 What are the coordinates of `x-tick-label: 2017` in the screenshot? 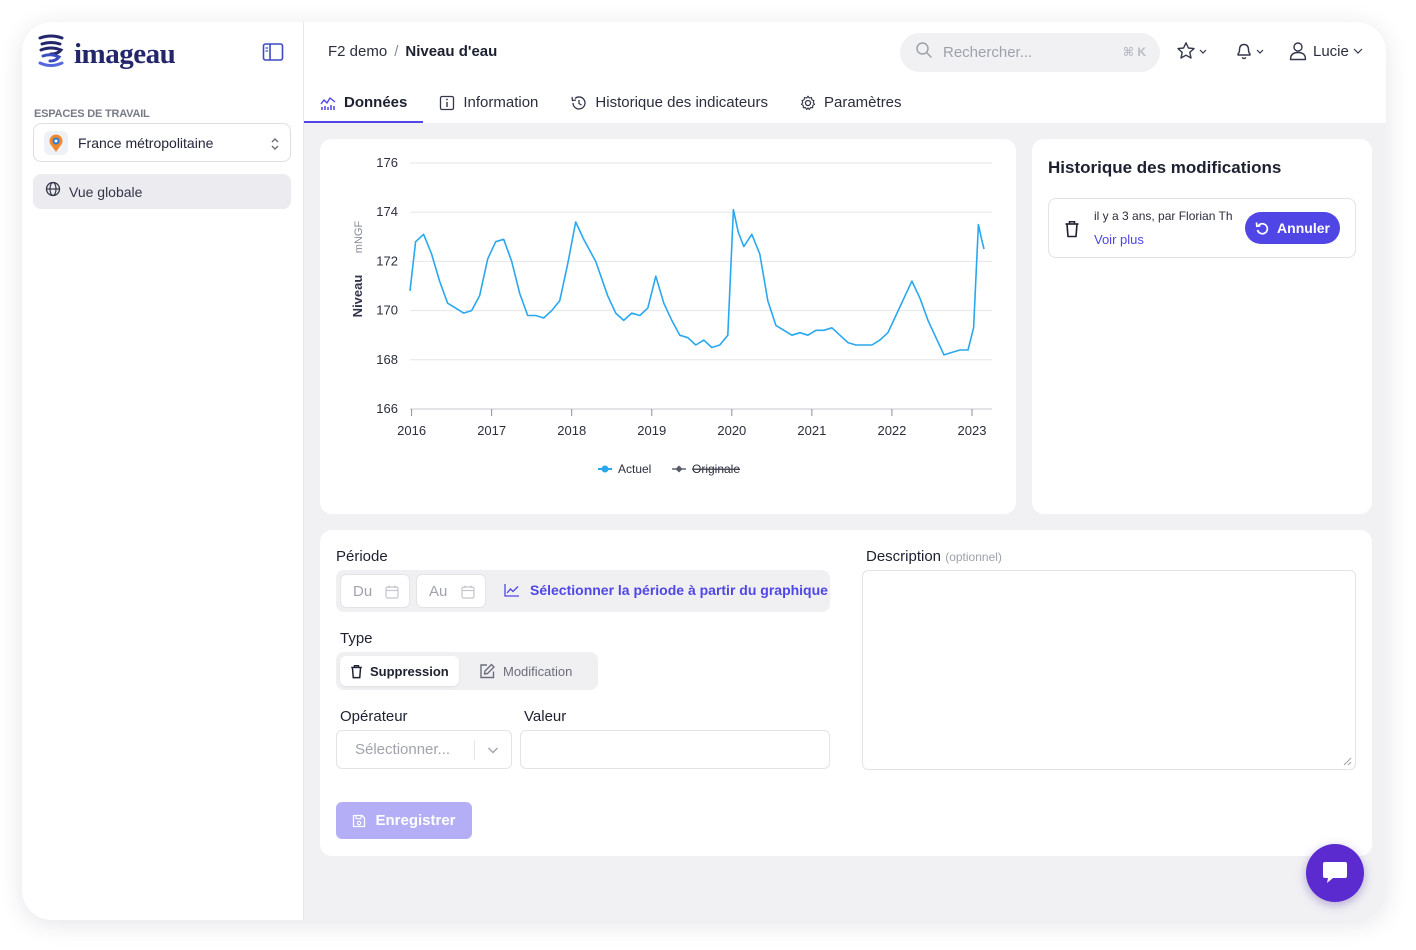 It's located at (491, 430).